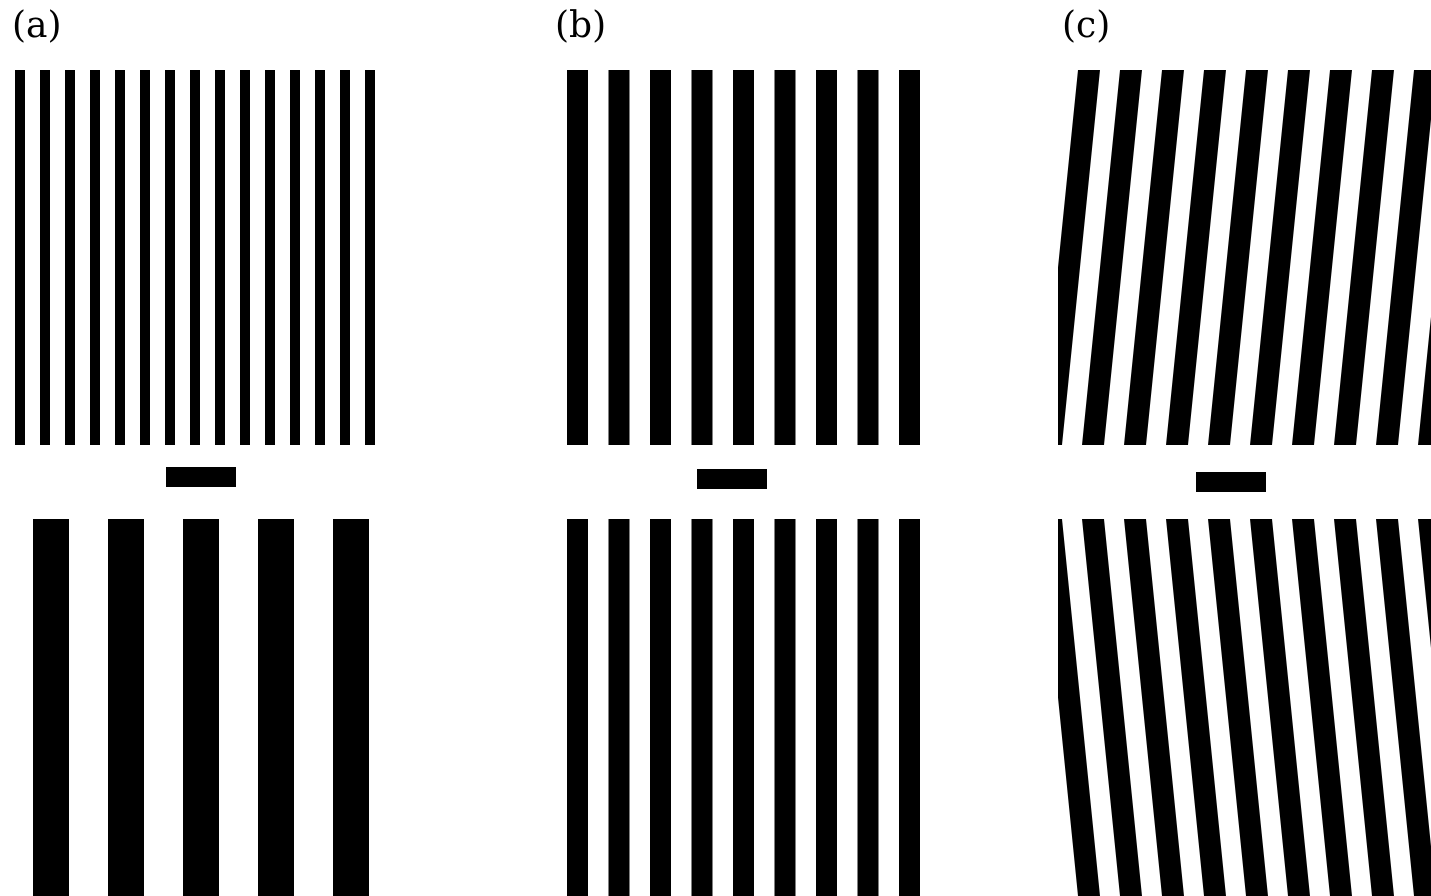  What do you see at coordinates (201, 477) in the screenshot?
I see `panel-a-scale-bar` at bounding box center [201, 477].